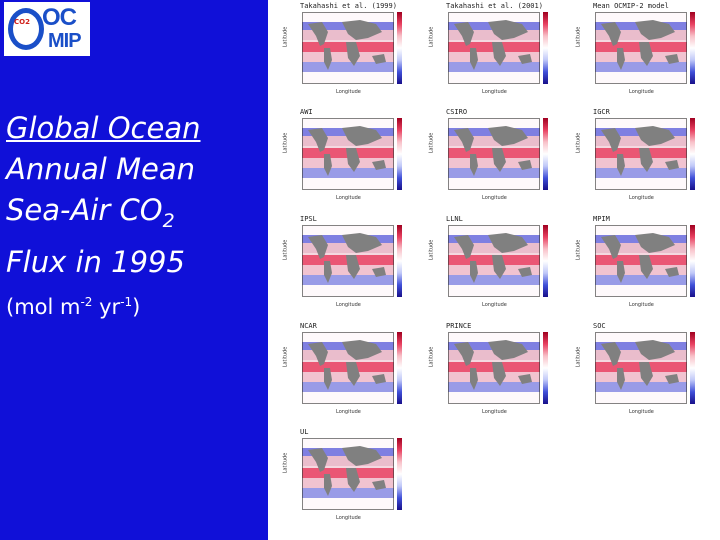  I want to click on map-panel: MPIM Latitude Longitude, so click(634, 263).